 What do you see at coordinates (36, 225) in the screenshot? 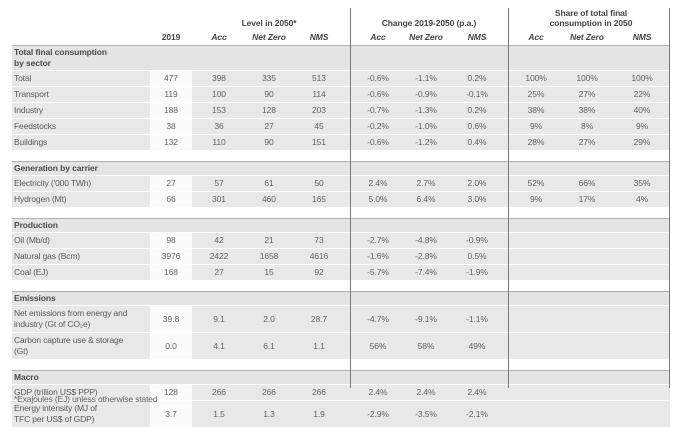
I see `section-title: Production` at bounding box center [36, 225].